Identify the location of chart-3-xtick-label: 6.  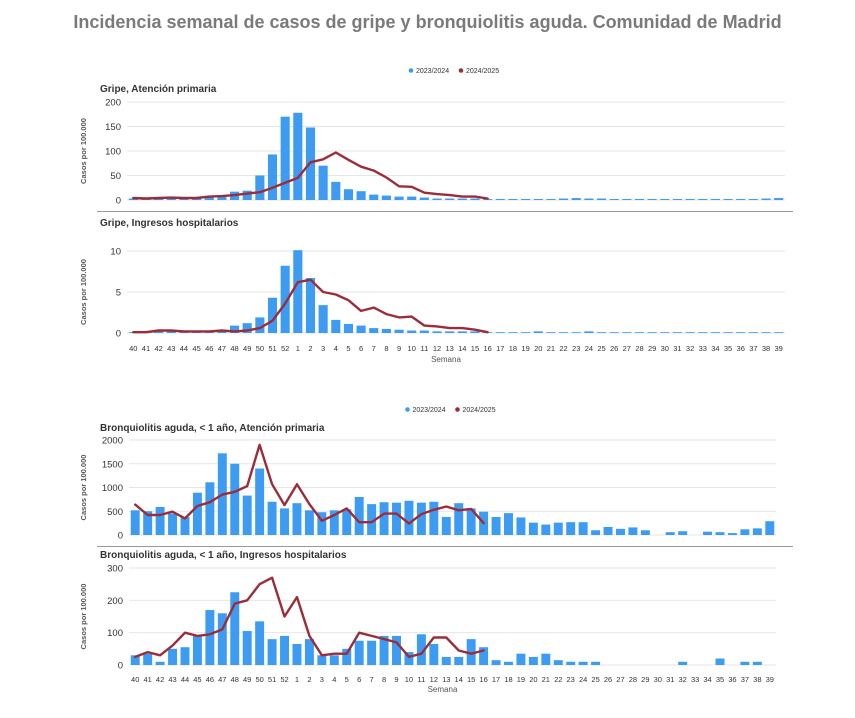
(359, 679).